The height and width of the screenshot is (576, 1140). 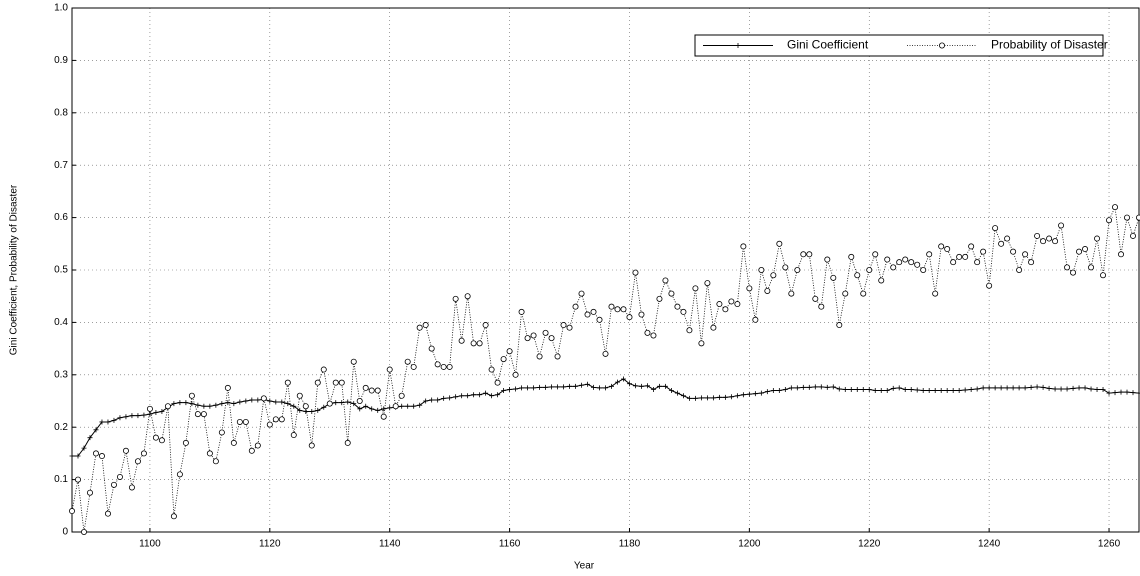 I want to click on x-axis-label: Year, so click(x=584, y=566).